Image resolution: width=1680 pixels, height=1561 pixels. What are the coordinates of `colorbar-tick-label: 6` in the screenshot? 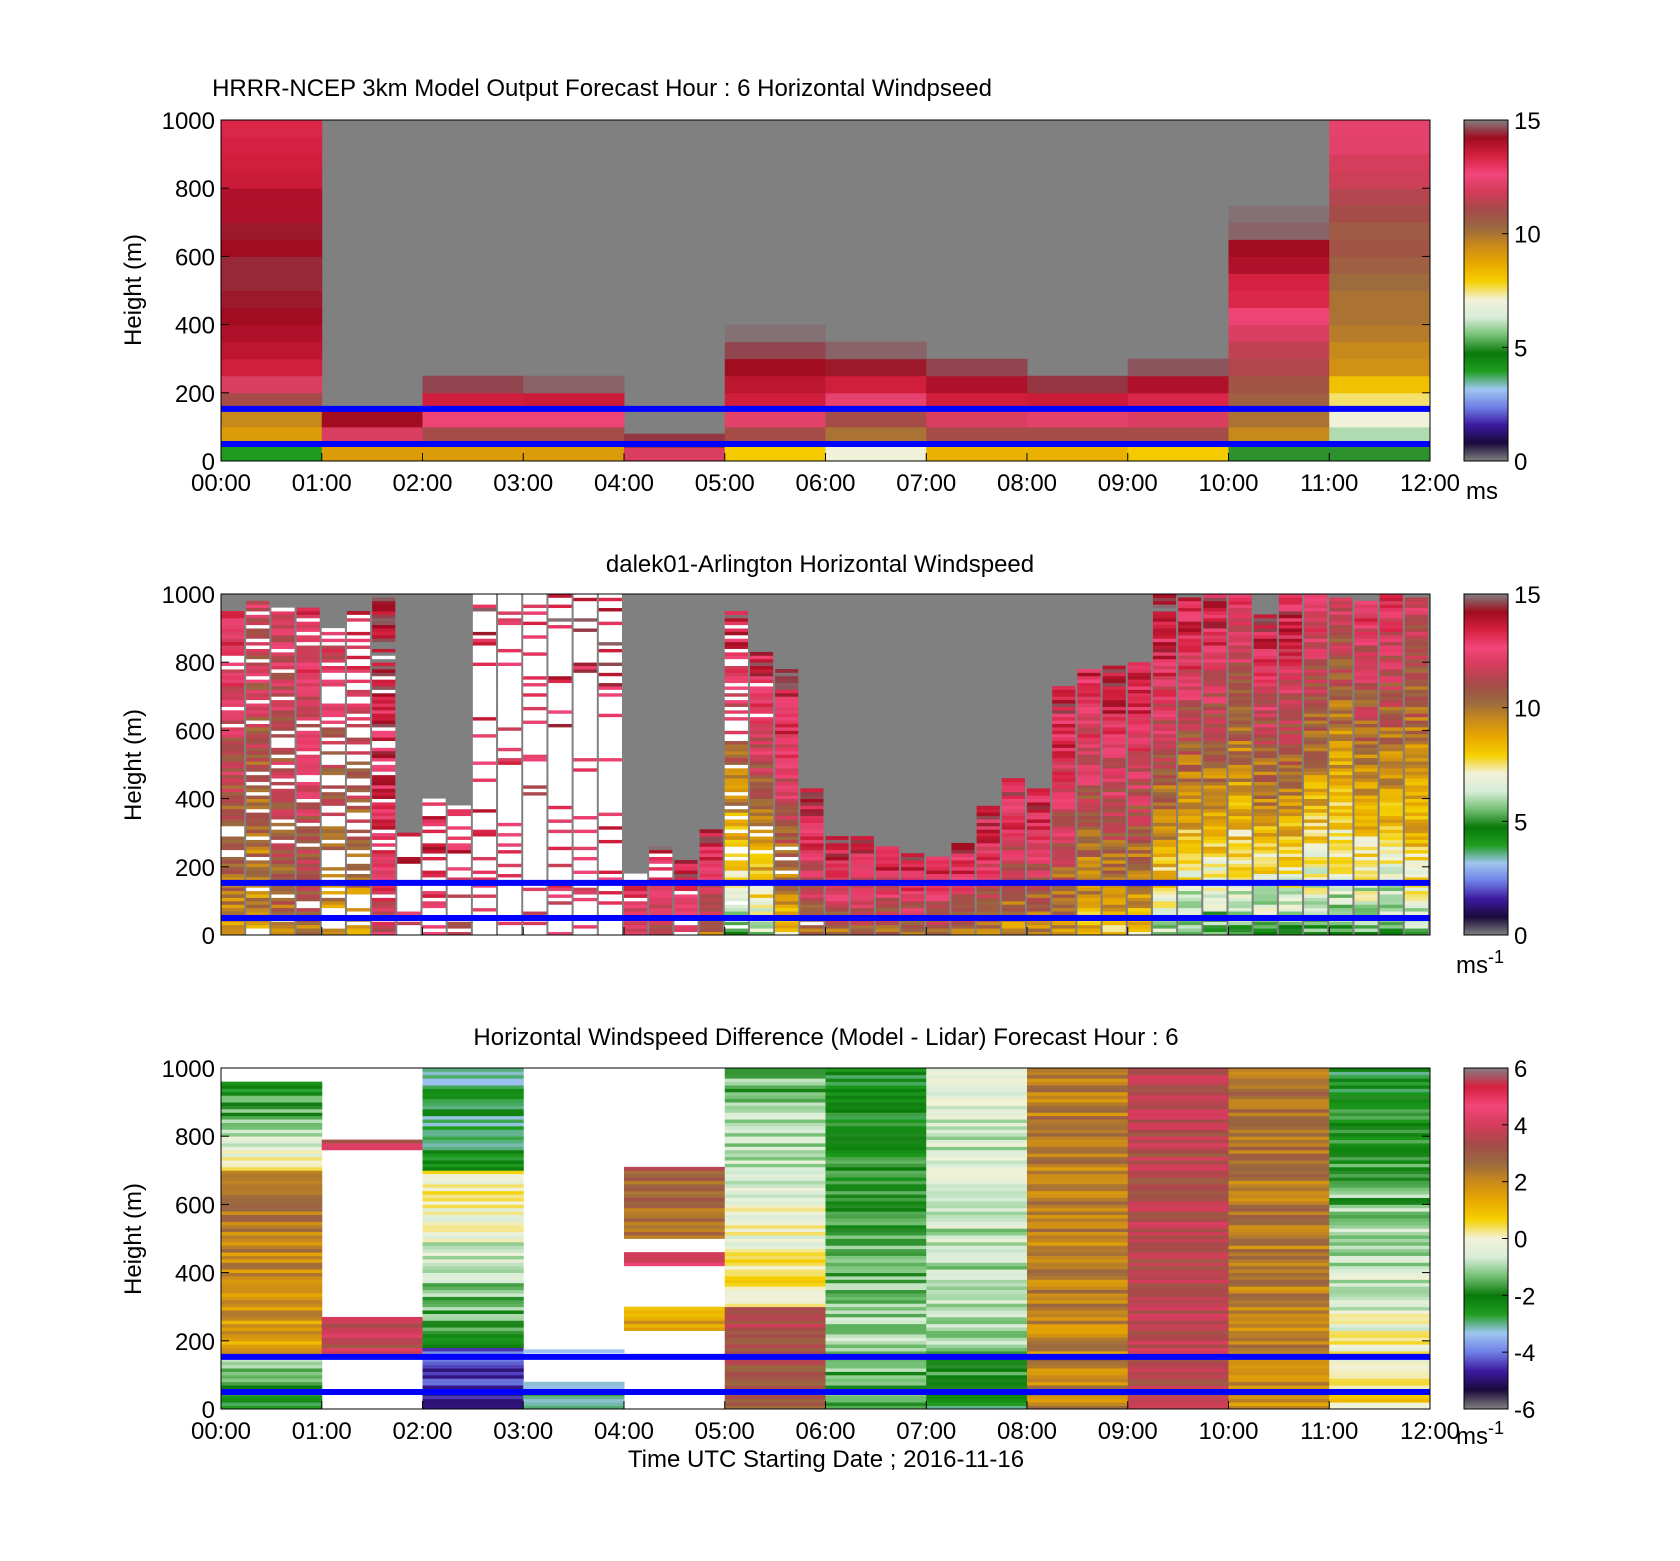 It's located at (1520, 1069).